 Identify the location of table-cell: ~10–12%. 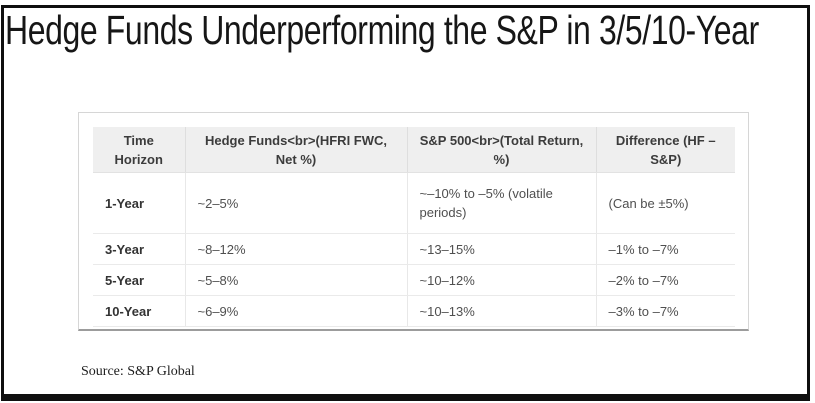
(502, 280).